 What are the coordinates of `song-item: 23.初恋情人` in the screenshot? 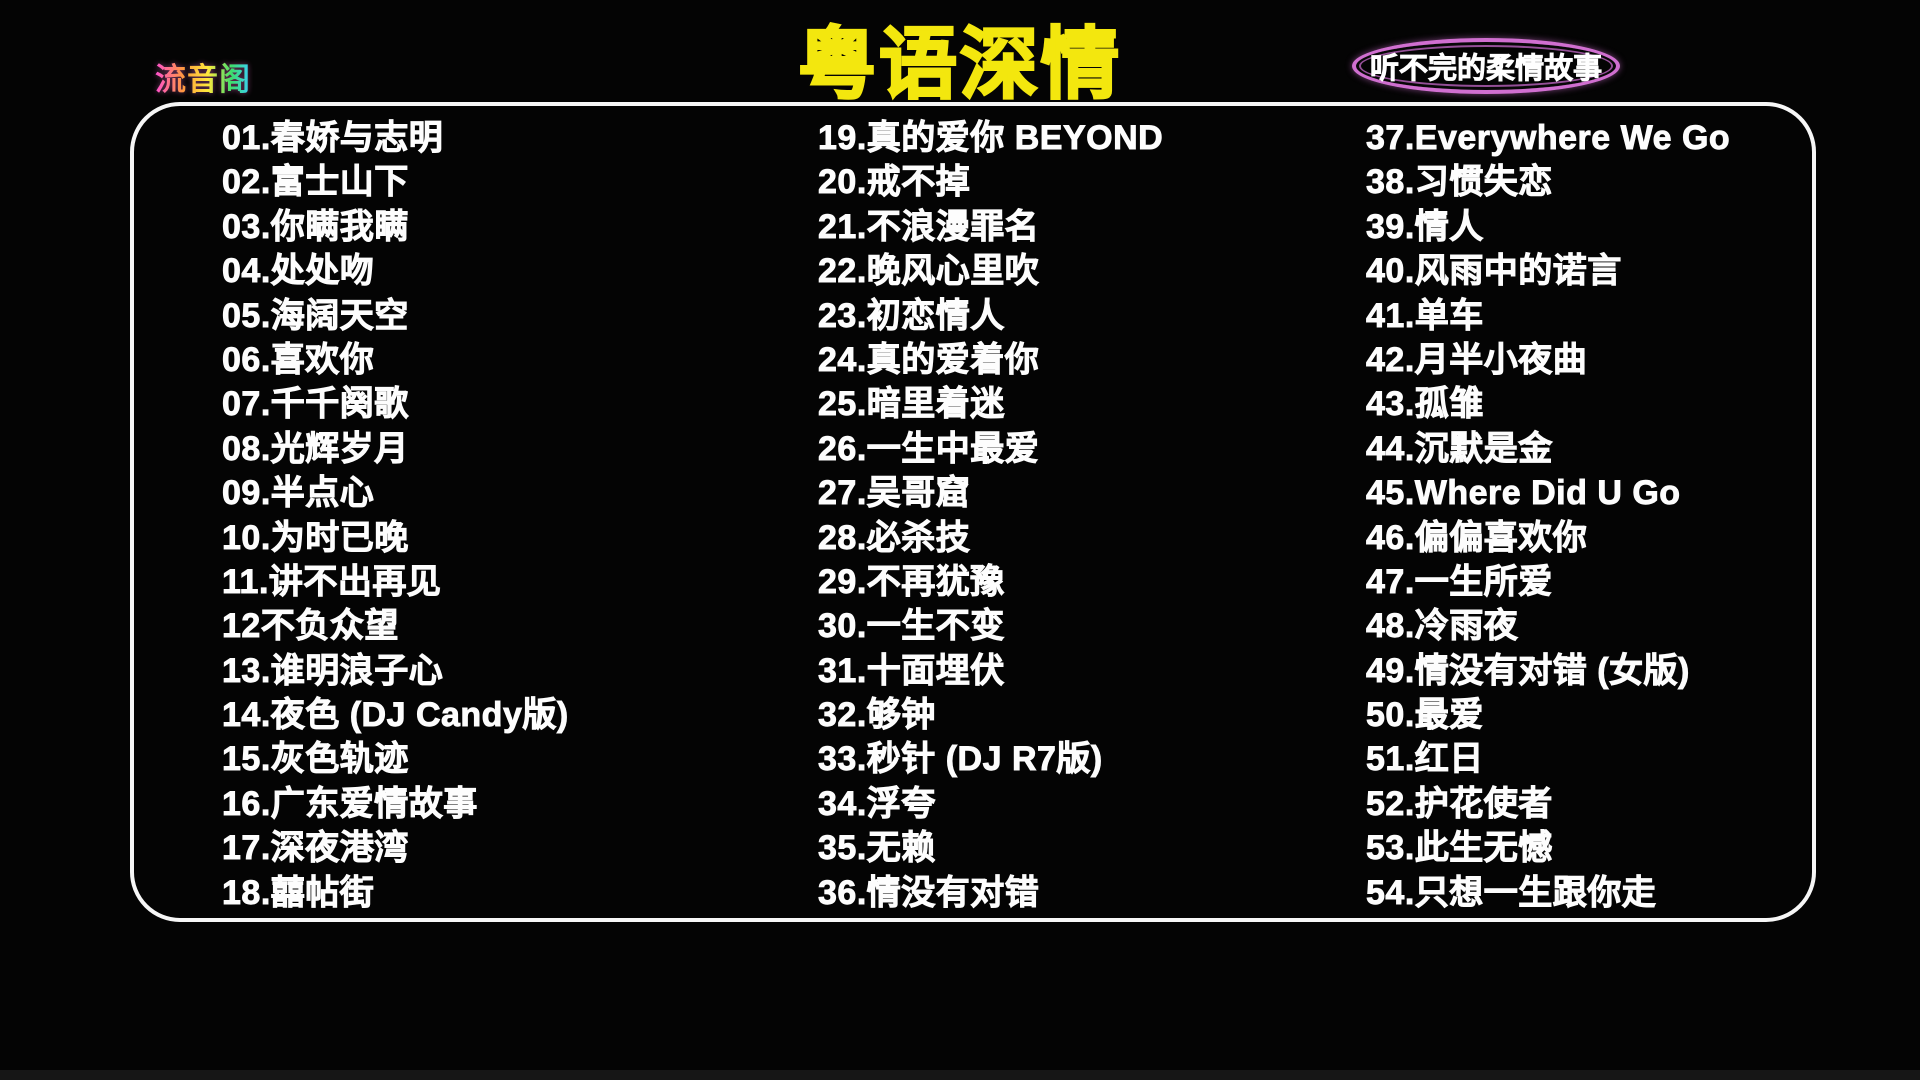 It's located at (911, 315).